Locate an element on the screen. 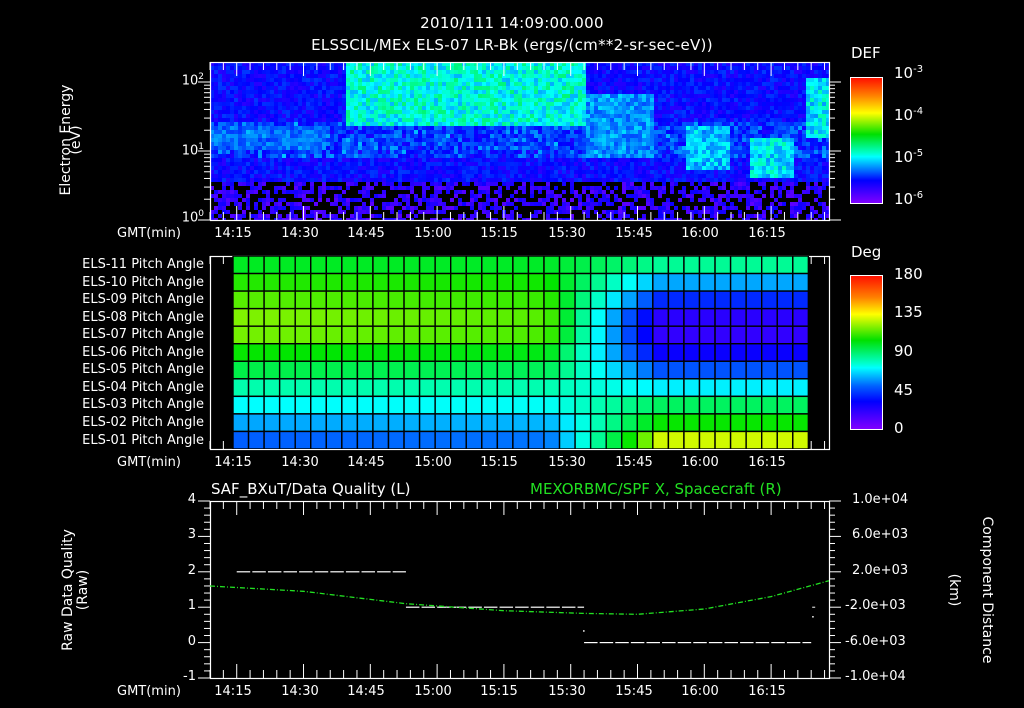  pitch-time-tick: 15:45 is located at coordinates (634, 462).